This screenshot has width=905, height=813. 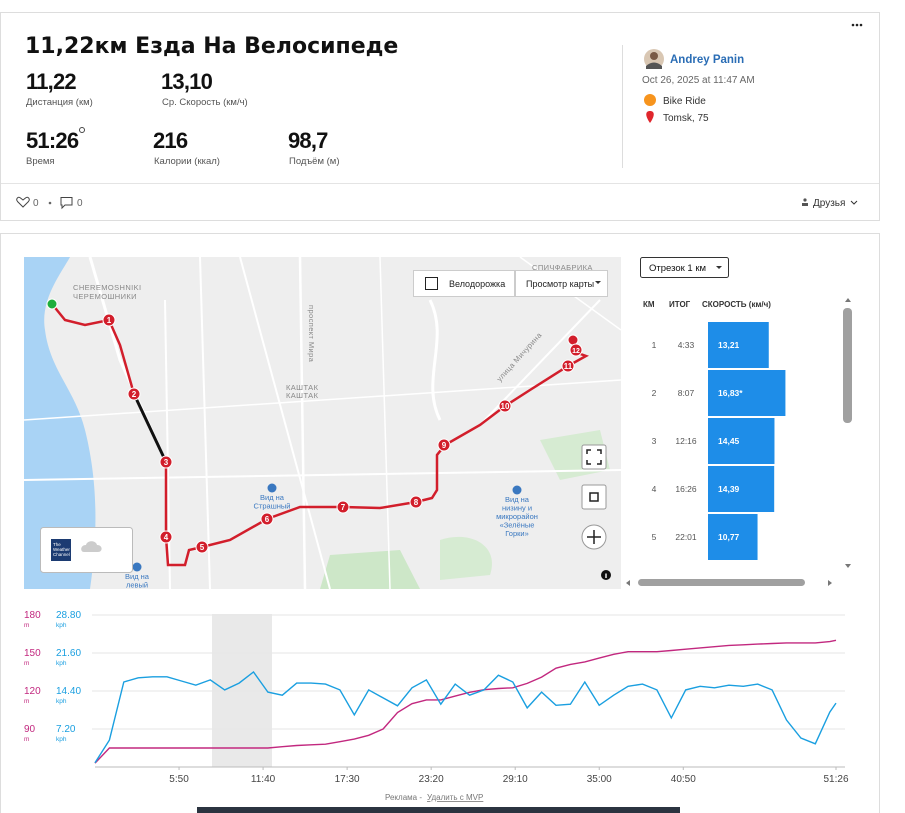 I want to click on checkbox, so click(x=431, y=283).